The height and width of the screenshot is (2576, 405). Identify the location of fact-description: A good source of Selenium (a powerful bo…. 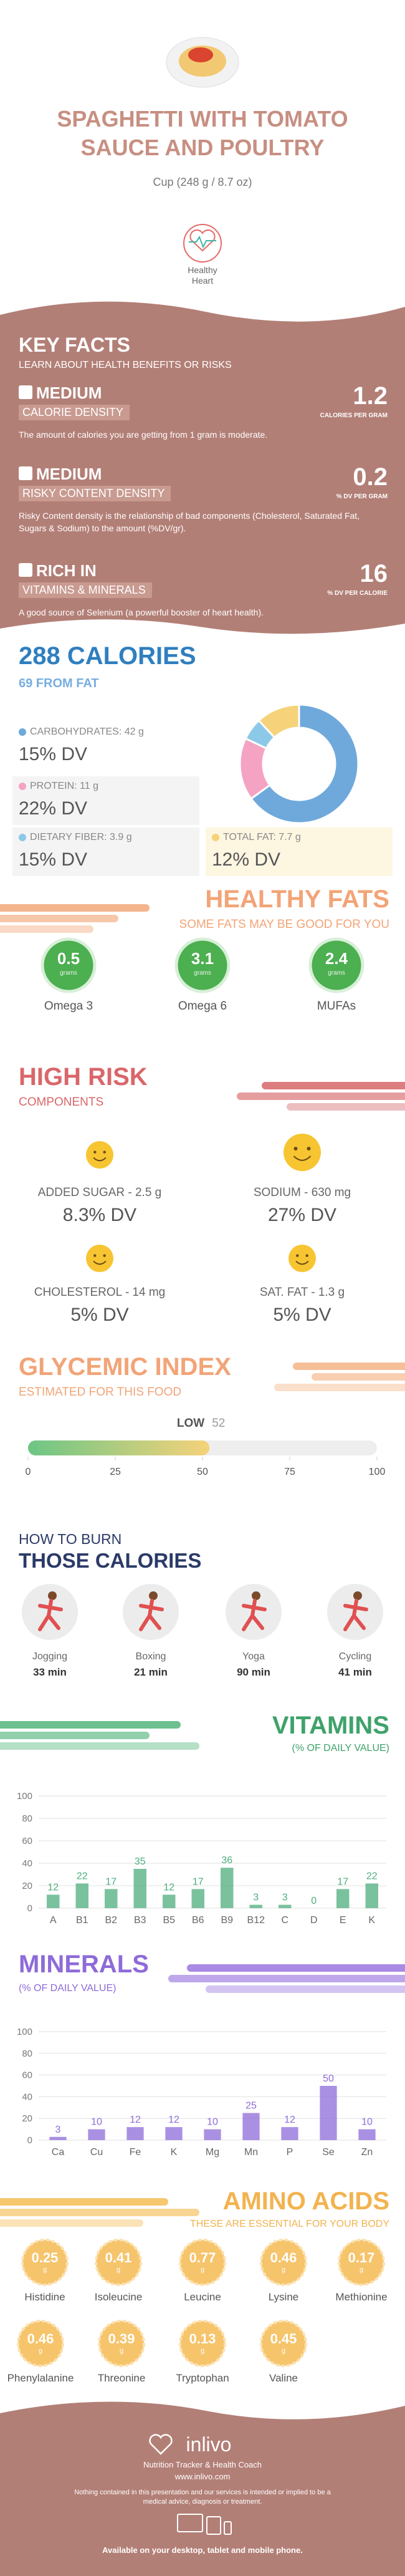
(141, 612).